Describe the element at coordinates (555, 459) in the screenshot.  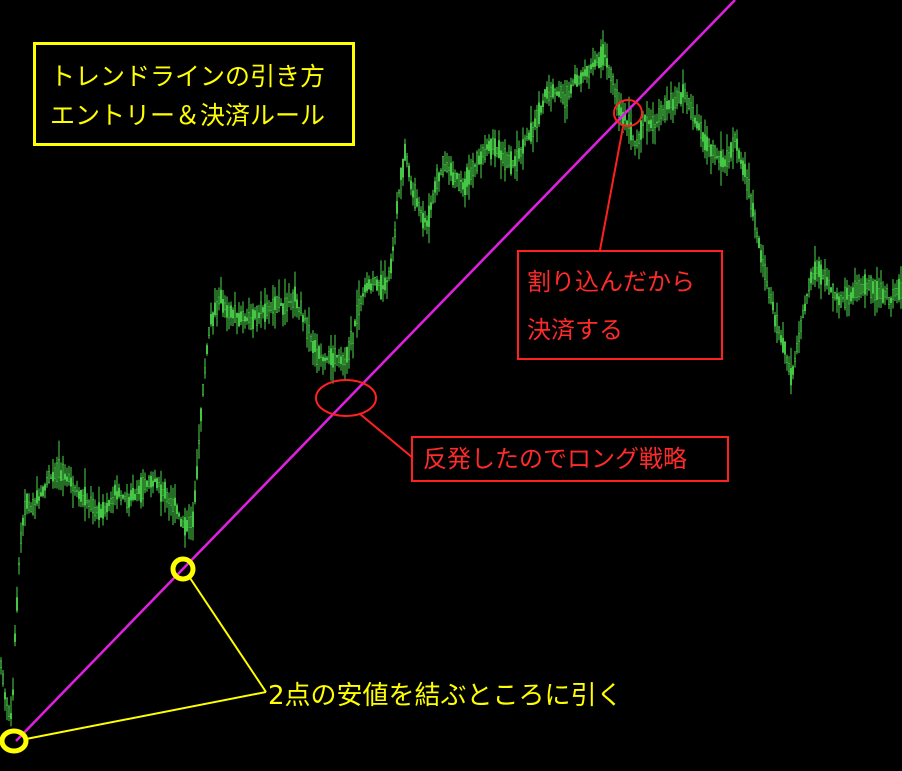
I see `bounce-annotation-text: 反発したのでロング戦略` at that location.